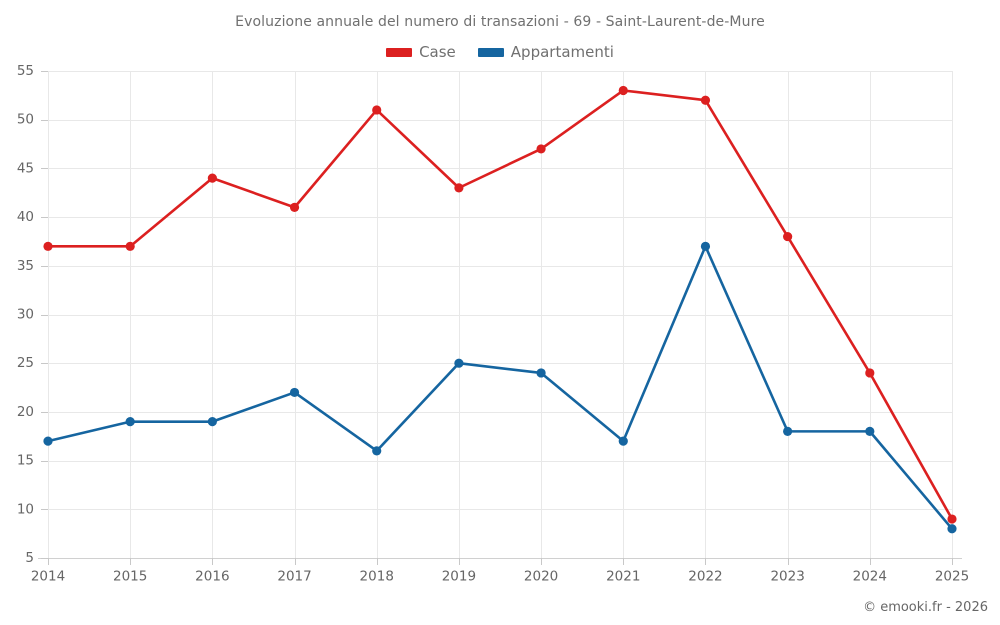 The height and width of the screenshot is (625, 1000). Describe the element at coordinates (25, 509) in the screenshot. I see `y-axis-label: 10` at that location.